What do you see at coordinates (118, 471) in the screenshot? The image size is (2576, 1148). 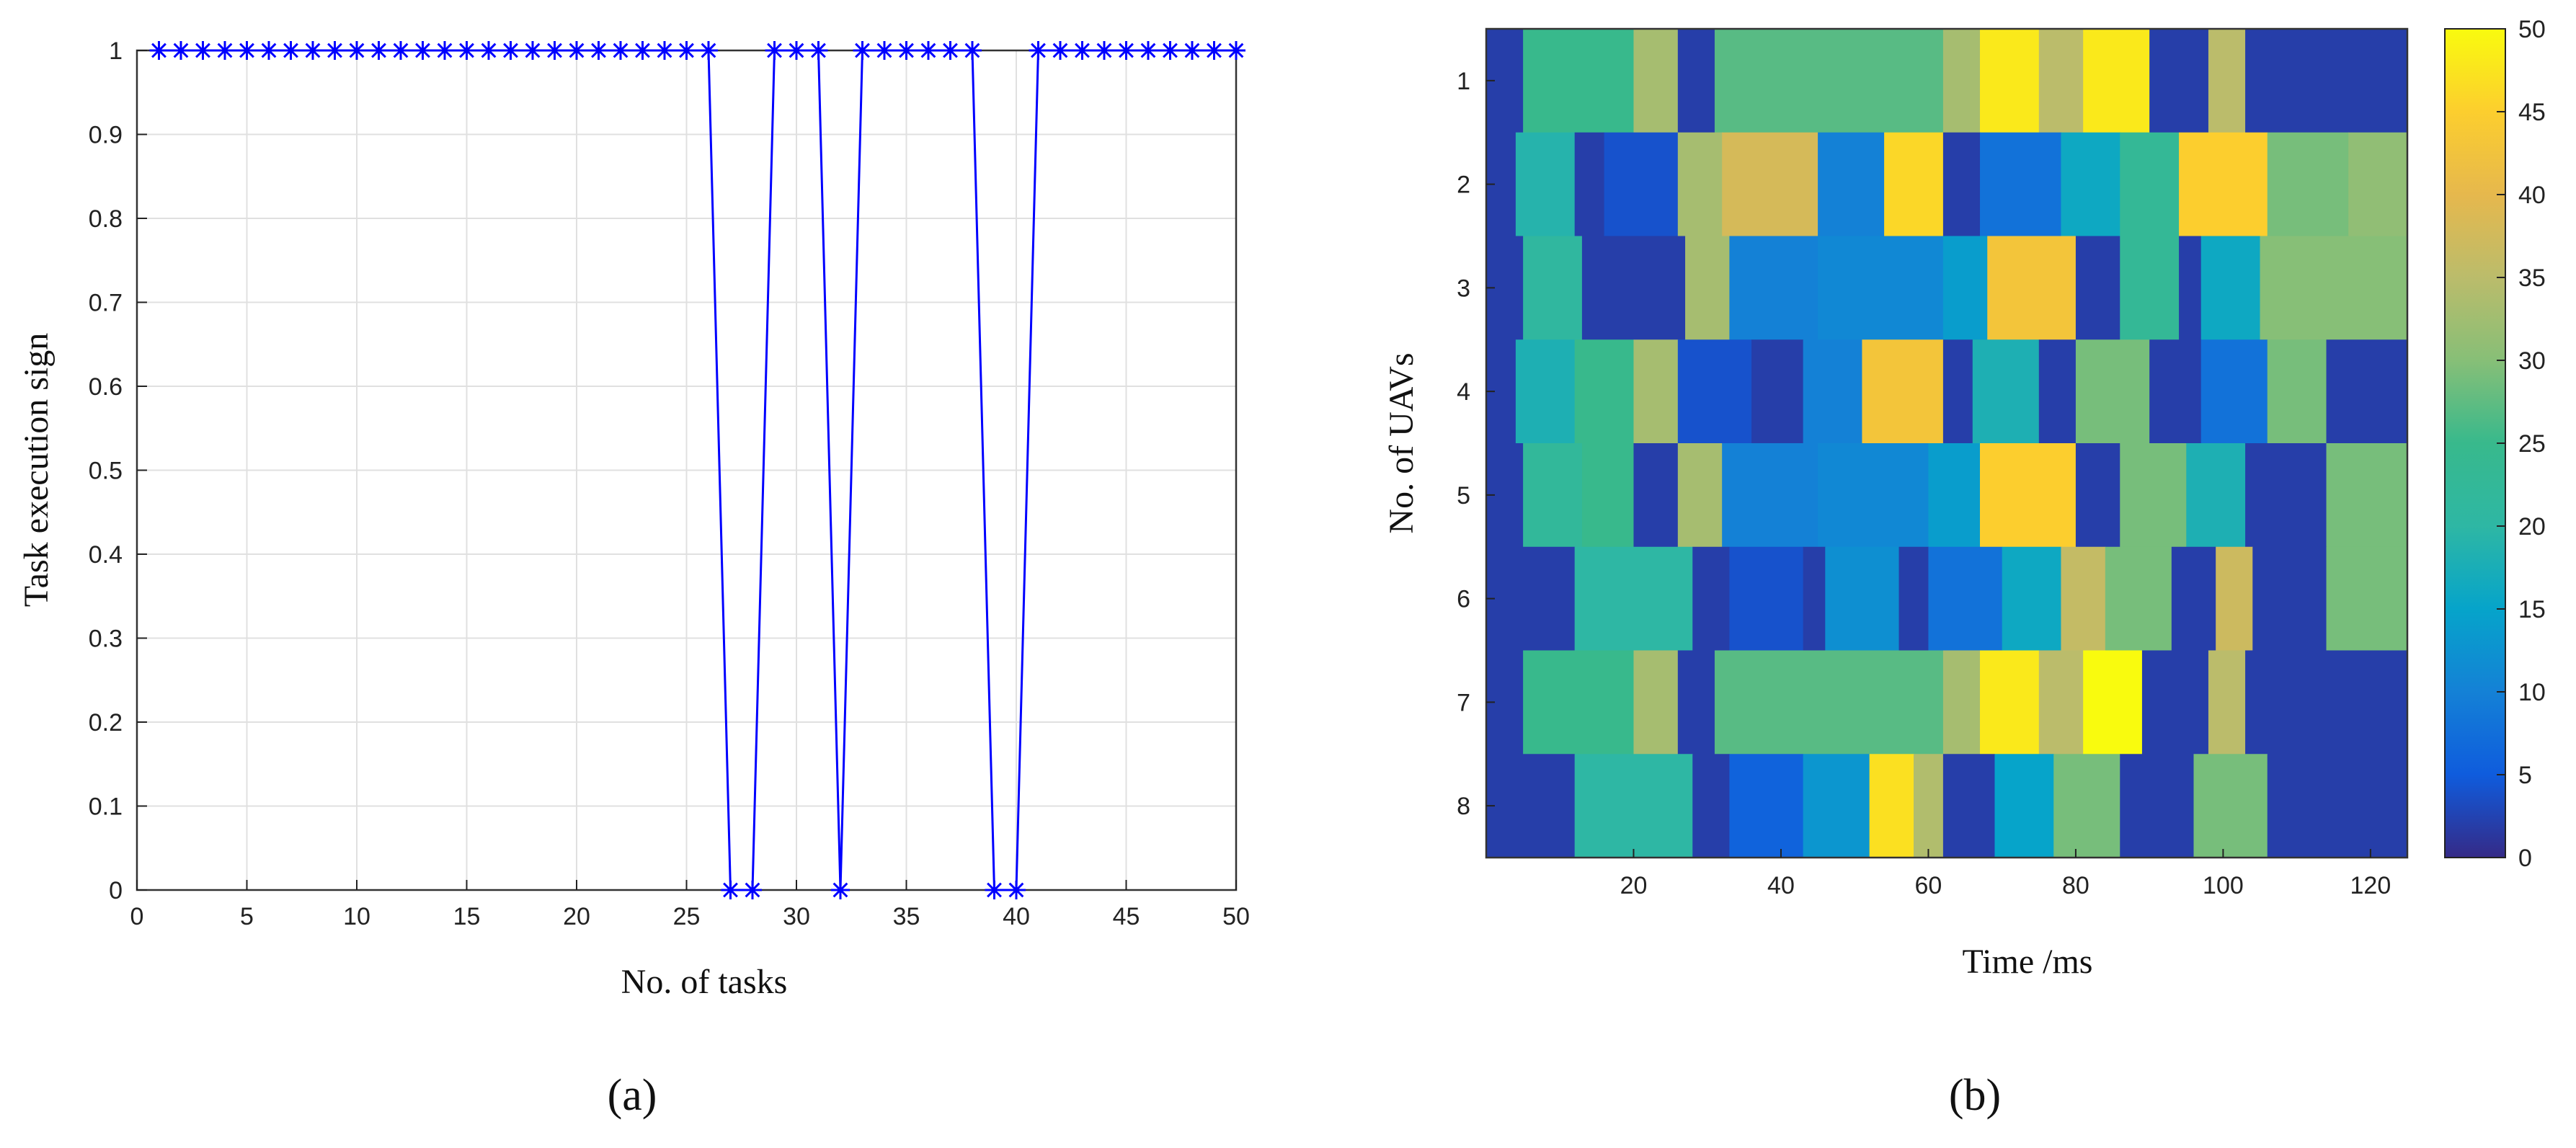 I see `panel-a-y-ticks: 0 0.1 0.2 0.3 0.4 0.5 0.6 0.7 0.8 0.9 1` at bounding box center [118, 471].